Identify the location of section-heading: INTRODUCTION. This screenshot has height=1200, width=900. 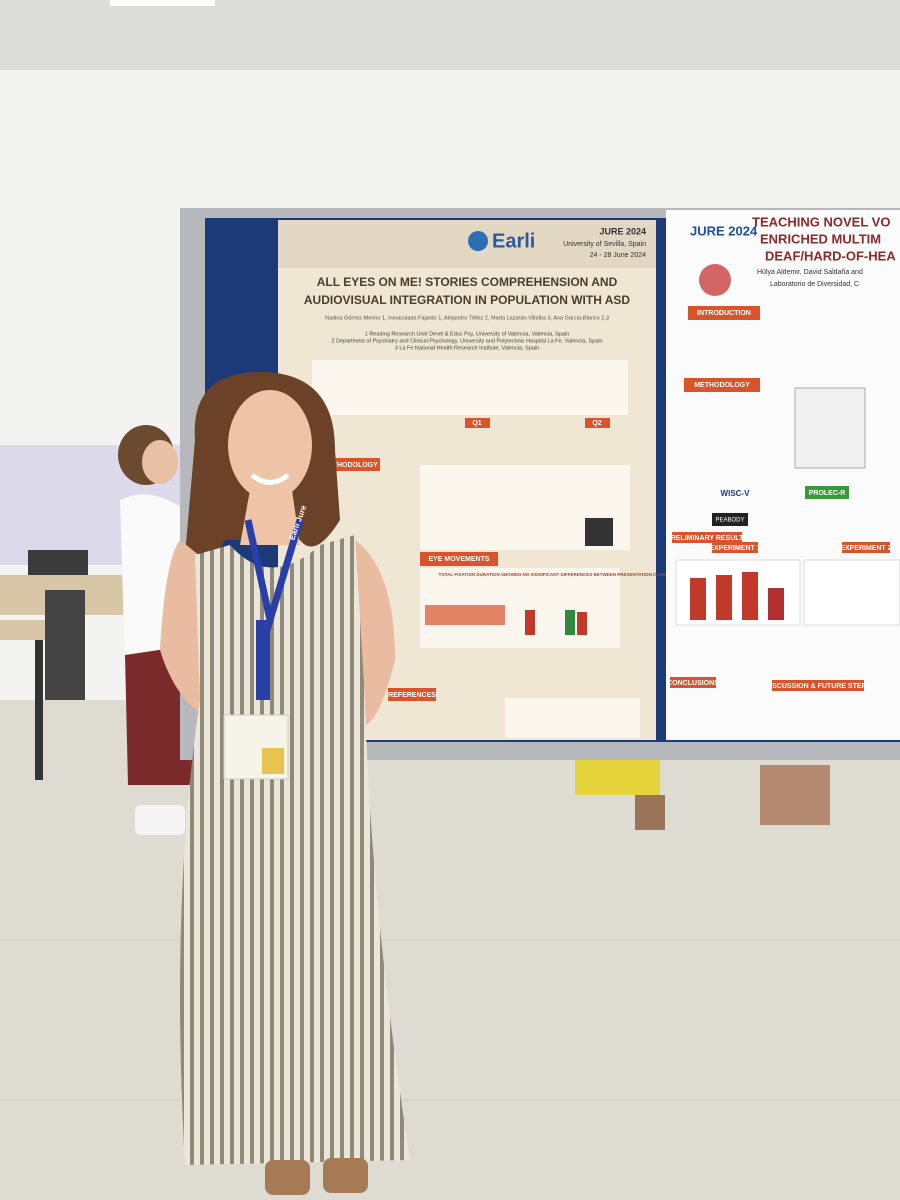
(724, 313).